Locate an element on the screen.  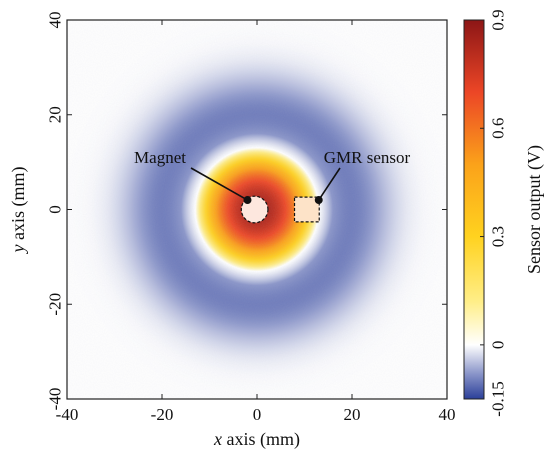
annotations: Magnet GMR sensor is located at coordinates (272, 186).